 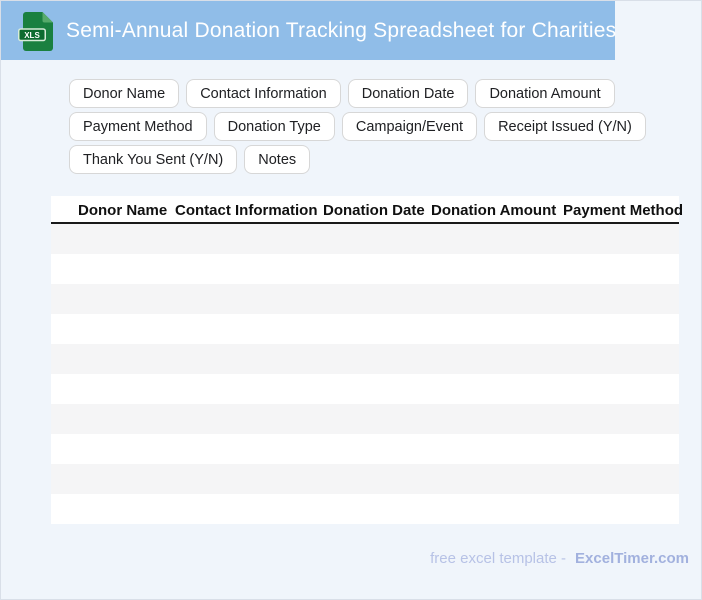 What do you see at coordinates (498, 558) in the screenshot?
I see `footer-text: free excel template -` at bounding box center [498, 558].